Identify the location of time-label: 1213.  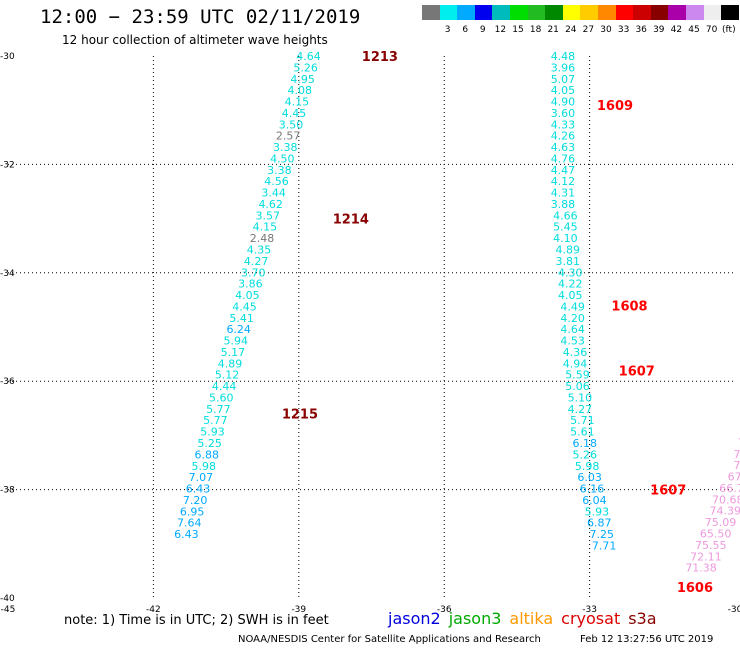
(380, 57).